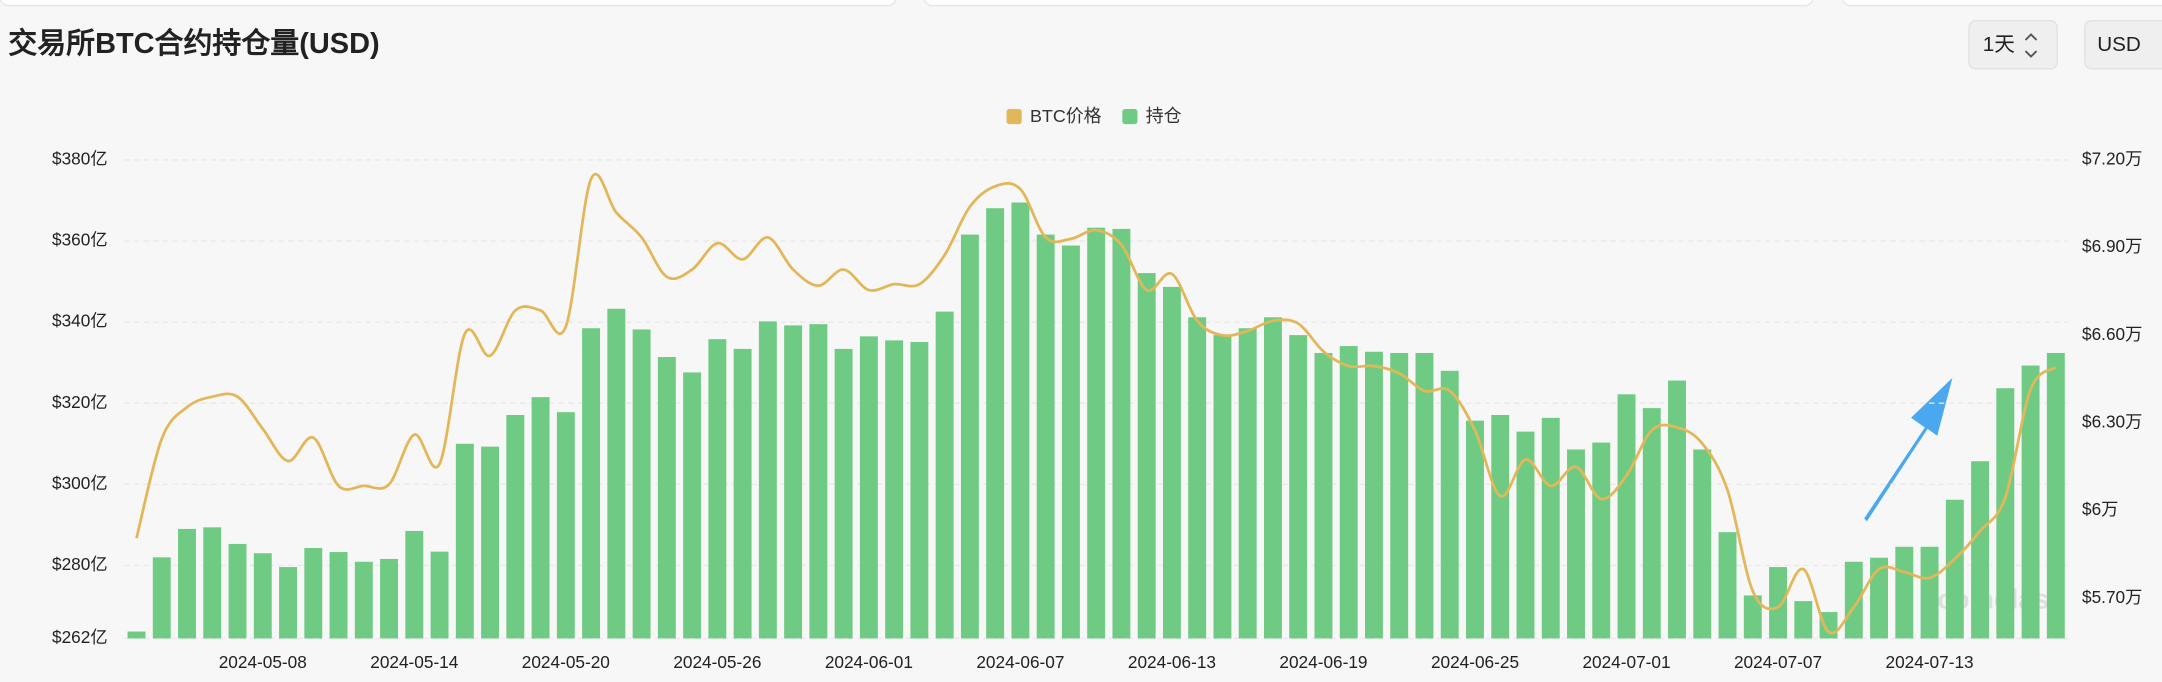  I want to click on y2-tick-label: $6.90万, so click(2112, 246).